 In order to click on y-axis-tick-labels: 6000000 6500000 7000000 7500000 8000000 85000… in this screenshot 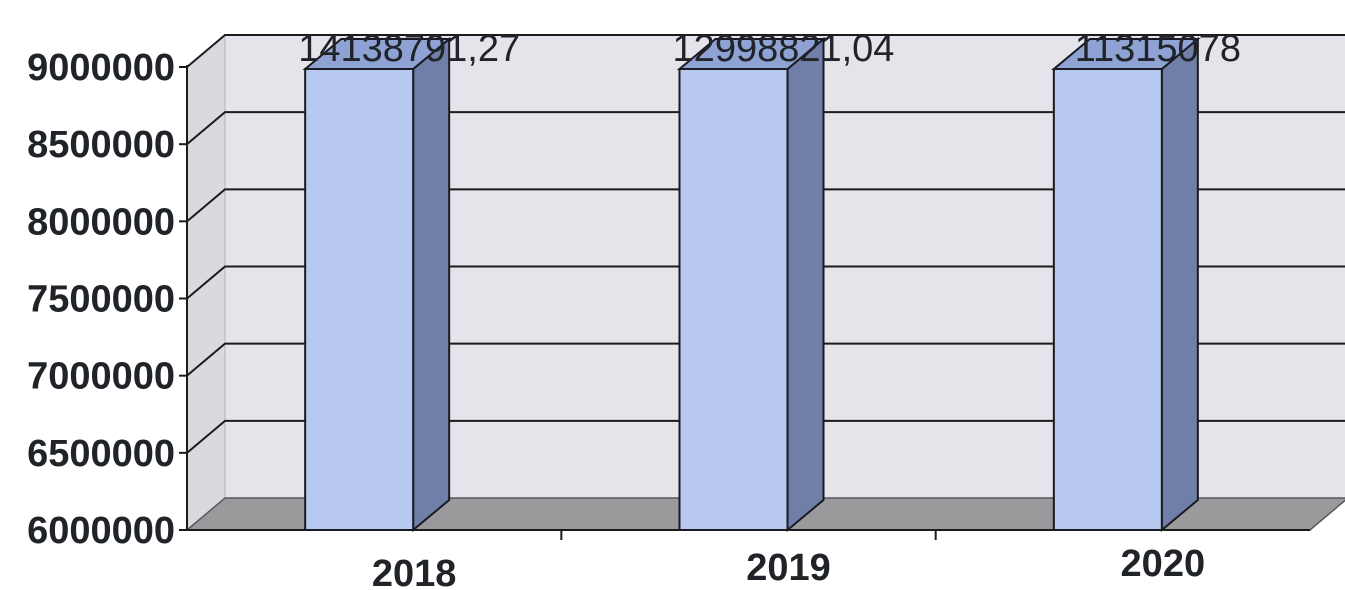, I will do `click(101, 299)`.